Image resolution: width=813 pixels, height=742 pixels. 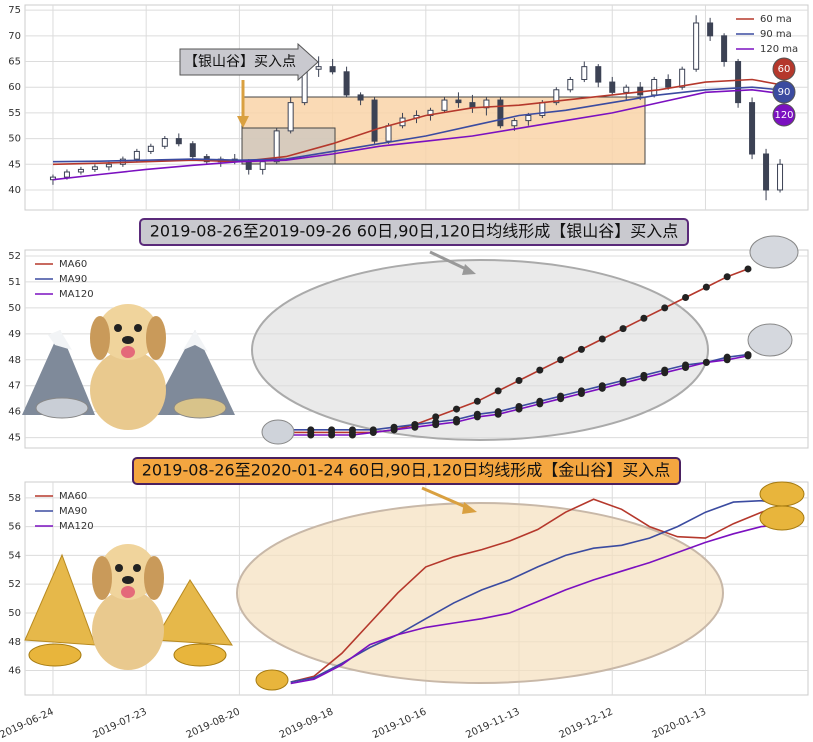 I want to click on y-tick-label: 65, so click(x=14, y=62).